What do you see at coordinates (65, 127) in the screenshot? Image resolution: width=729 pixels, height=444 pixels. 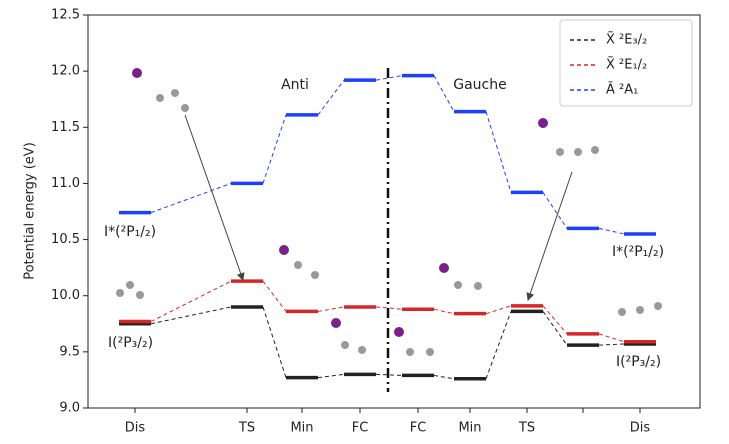 I see `y-tick-label: 11.5` at bounding box center [65, 127].